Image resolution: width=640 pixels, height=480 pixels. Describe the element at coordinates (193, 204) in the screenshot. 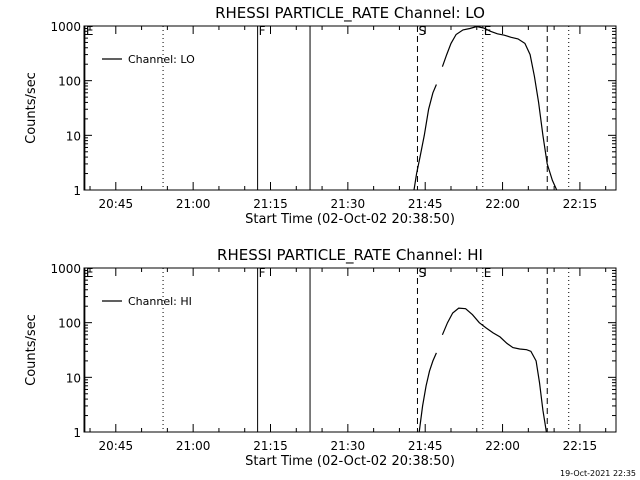

I see `panel-1-x-tick-label: 21:00` at that location.